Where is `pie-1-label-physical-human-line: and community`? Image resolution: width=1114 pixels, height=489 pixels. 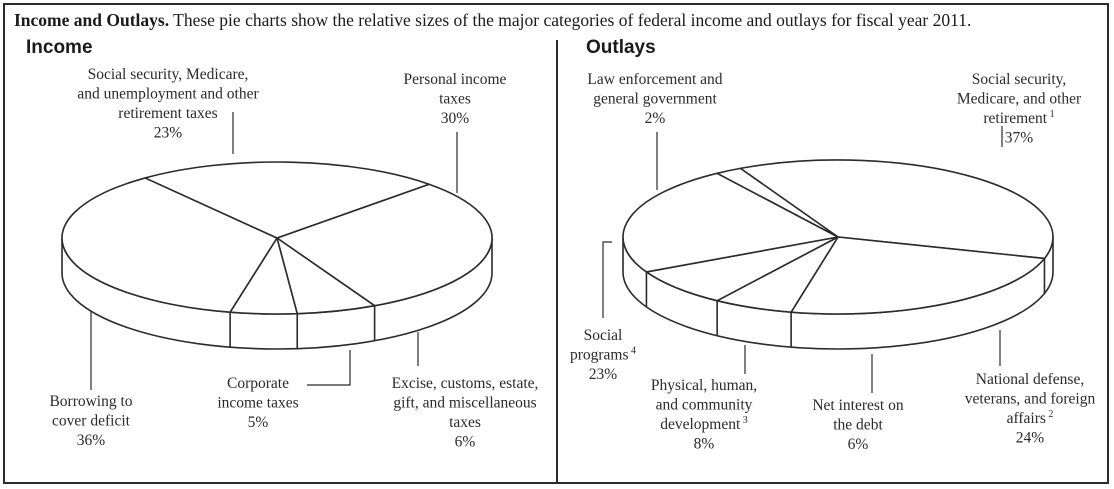
pie-1-label-physical-human-line: and community is located at coordinates (704, 405).